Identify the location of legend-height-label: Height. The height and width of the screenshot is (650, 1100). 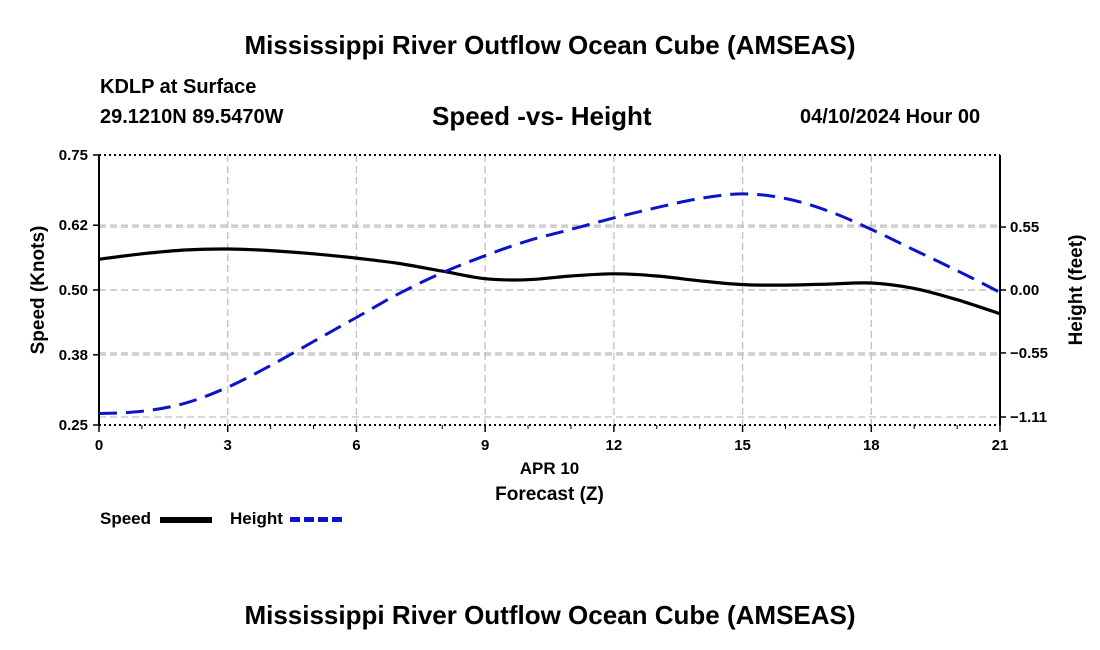
(256, 518).